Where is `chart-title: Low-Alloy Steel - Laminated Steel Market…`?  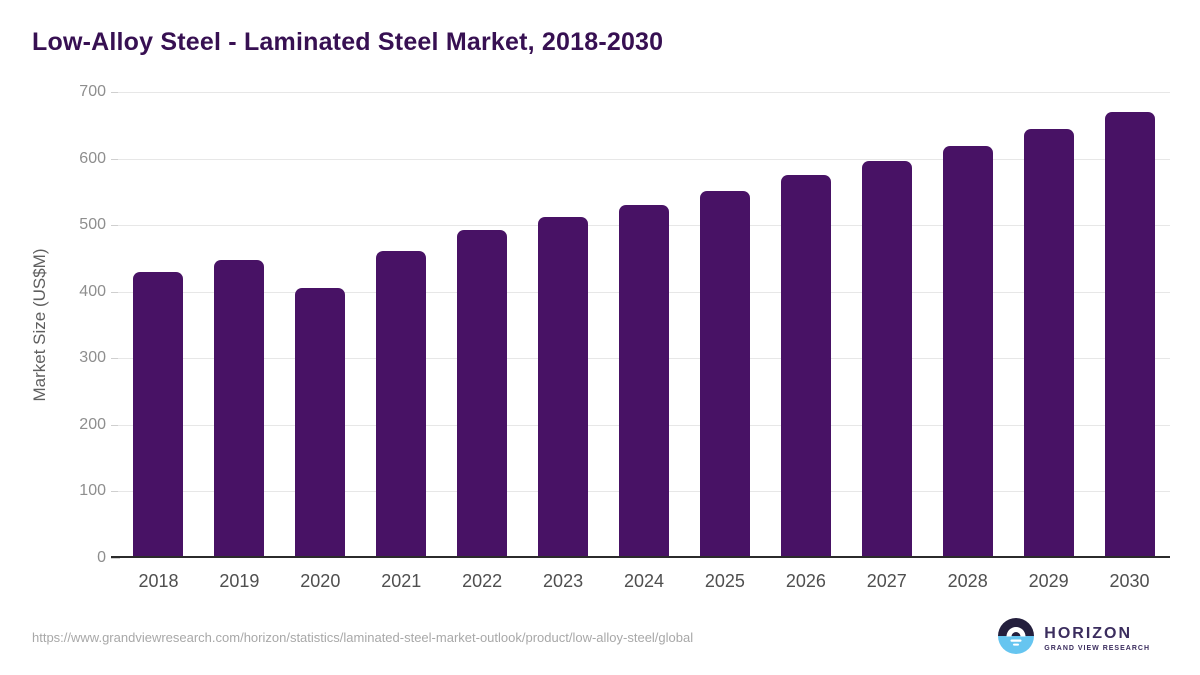
chart-title: Low-Alloy Steel - Laminated Steel Market… is located at coordinates (348, 42).